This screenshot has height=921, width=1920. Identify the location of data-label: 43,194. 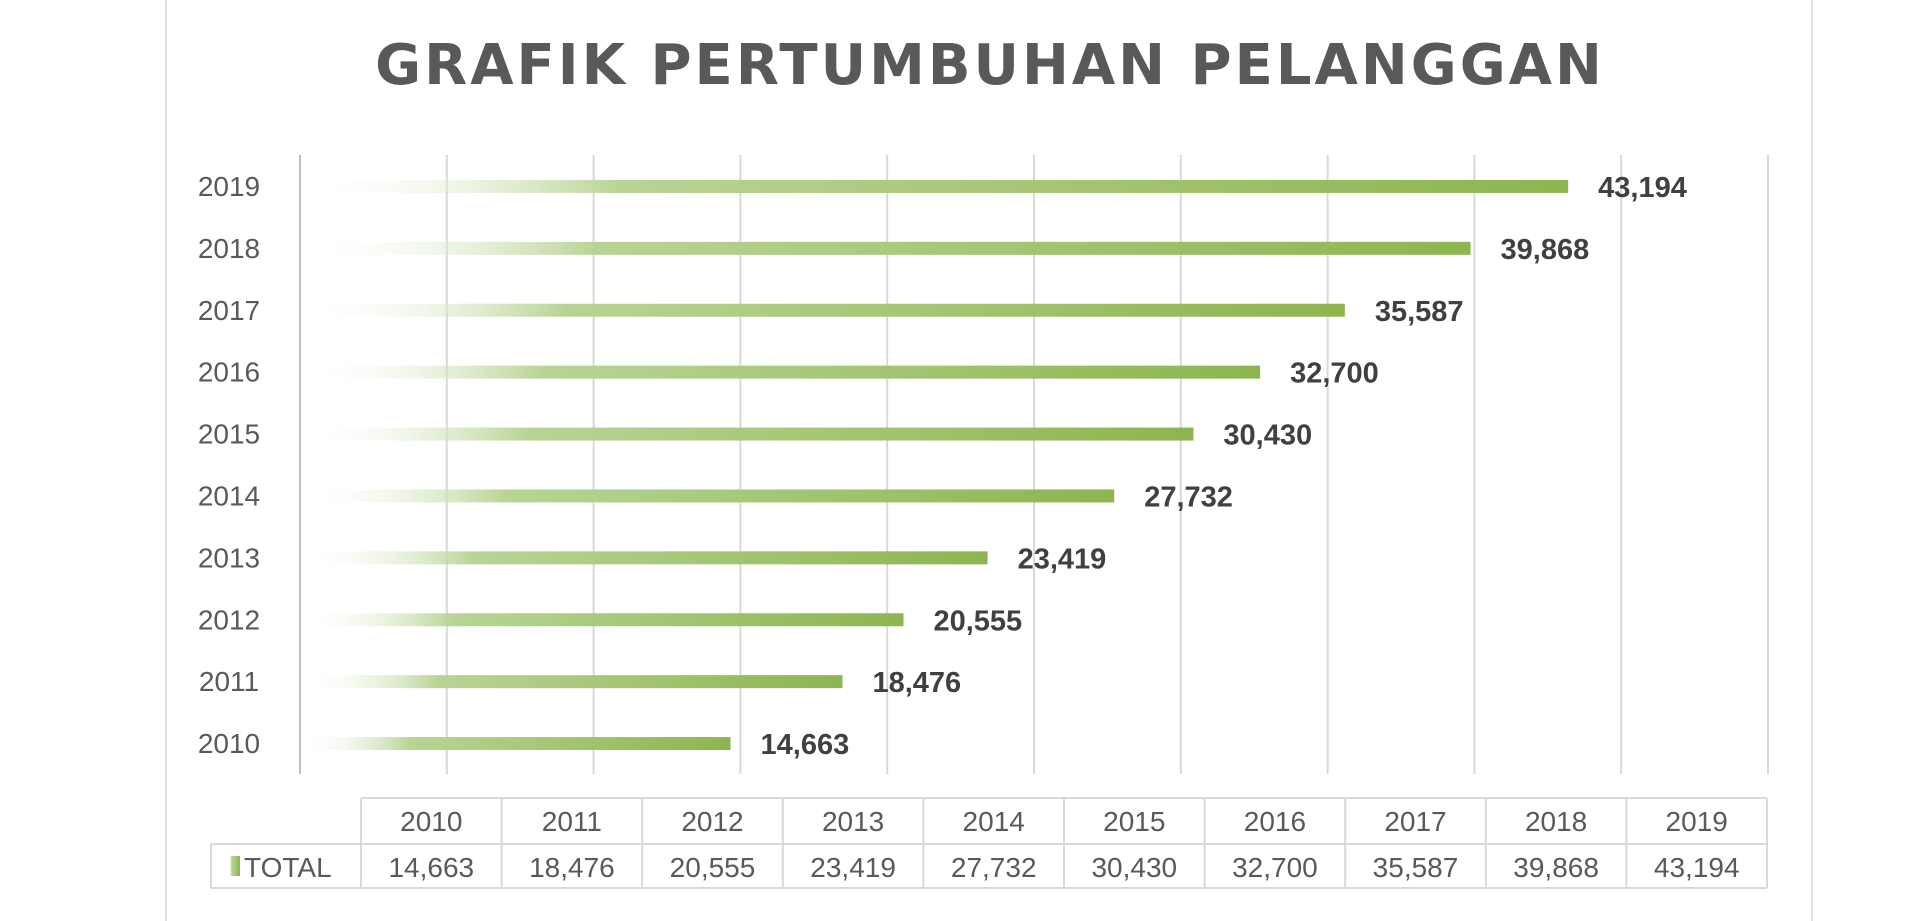
(1642, 188).